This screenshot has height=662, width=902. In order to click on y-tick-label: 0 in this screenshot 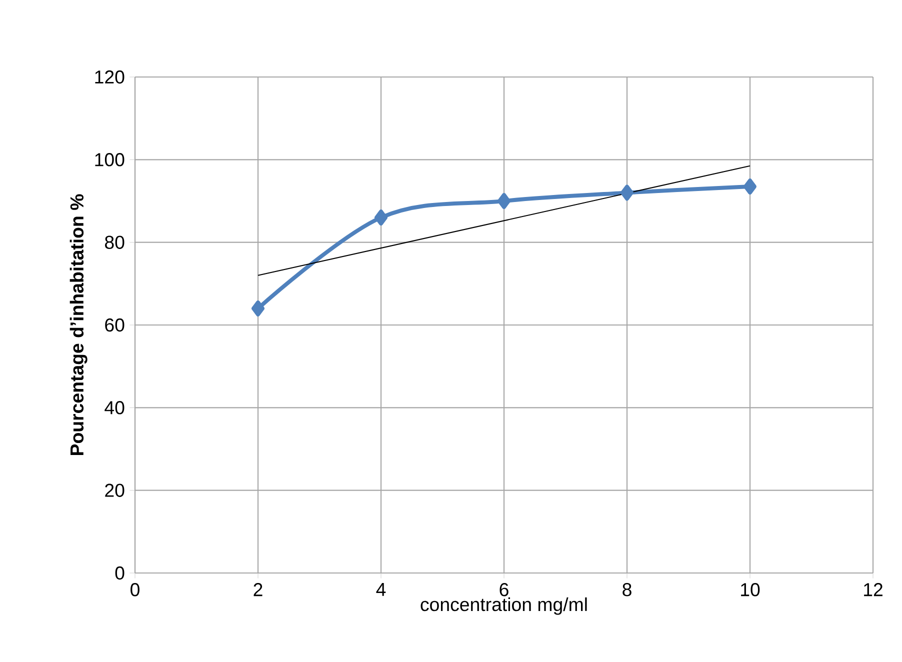, I will do `click(119, 573)`.